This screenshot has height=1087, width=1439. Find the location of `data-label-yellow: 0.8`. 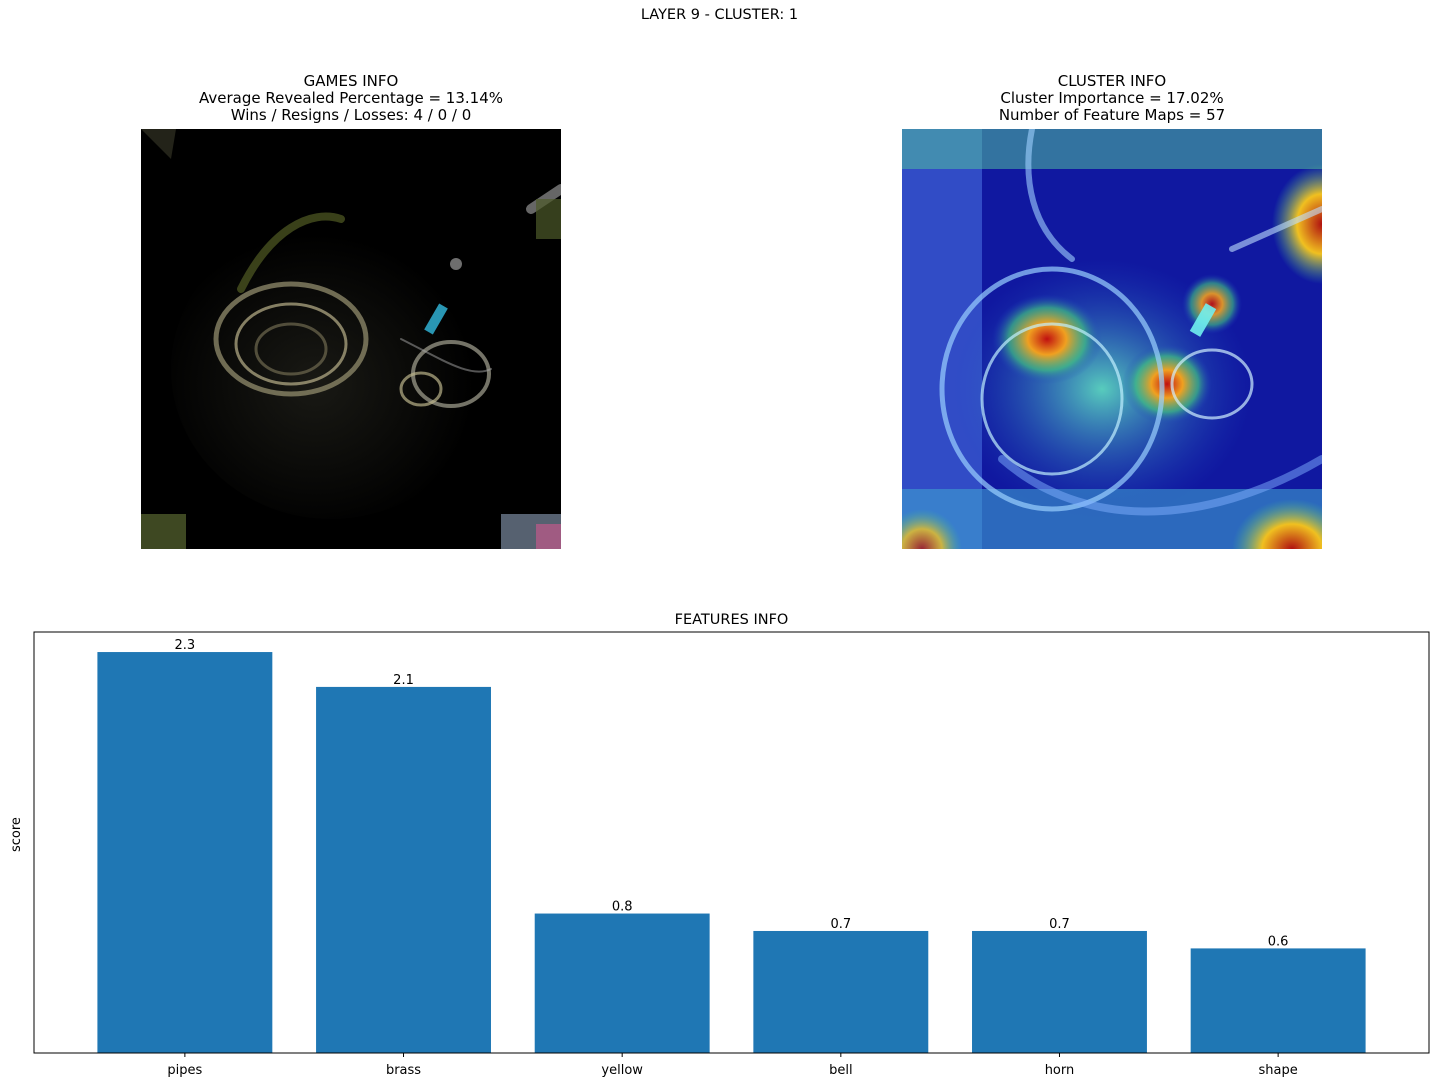

data-label-yellow: 0.8 is located at coordinates (622, 907).